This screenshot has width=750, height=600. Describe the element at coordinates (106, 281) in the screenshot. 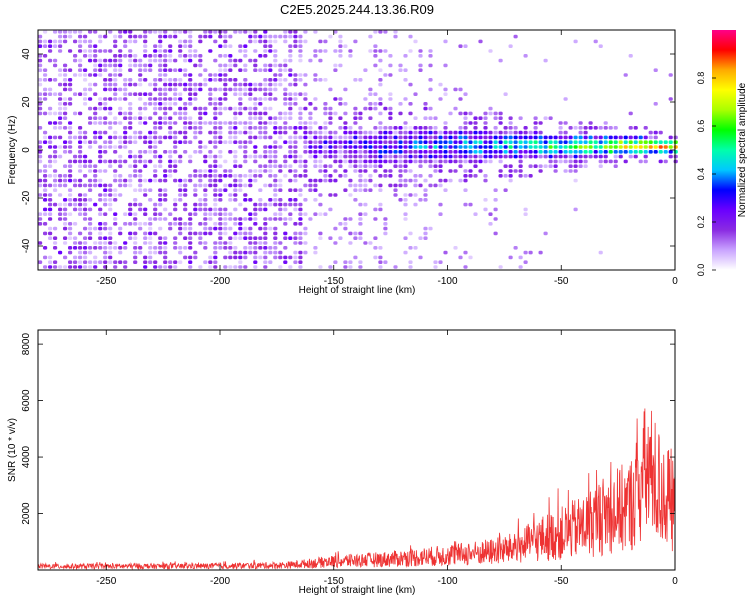

I see `x-tick-label: -250` at that location.